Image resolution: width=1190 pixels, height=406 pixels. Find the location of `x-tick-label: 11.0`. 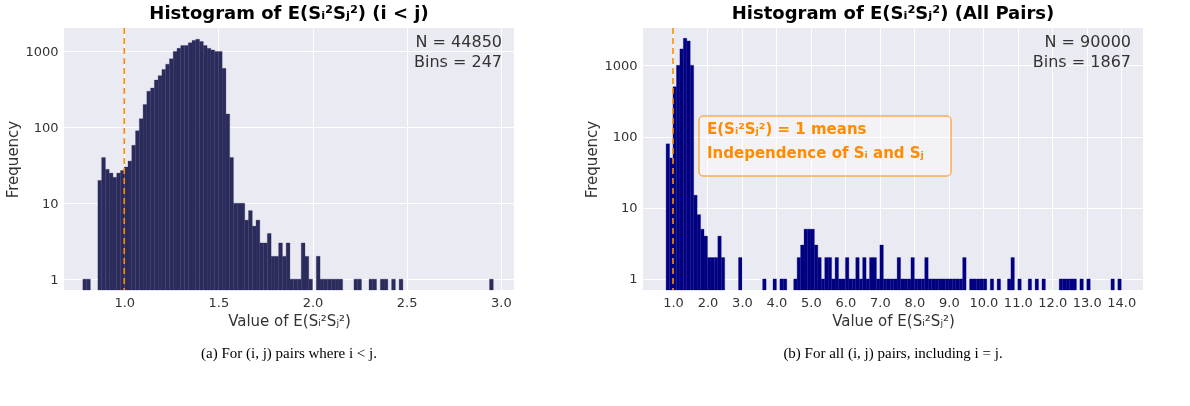

x-tick-label: 11.0 is located at coordinates (1018, 302).